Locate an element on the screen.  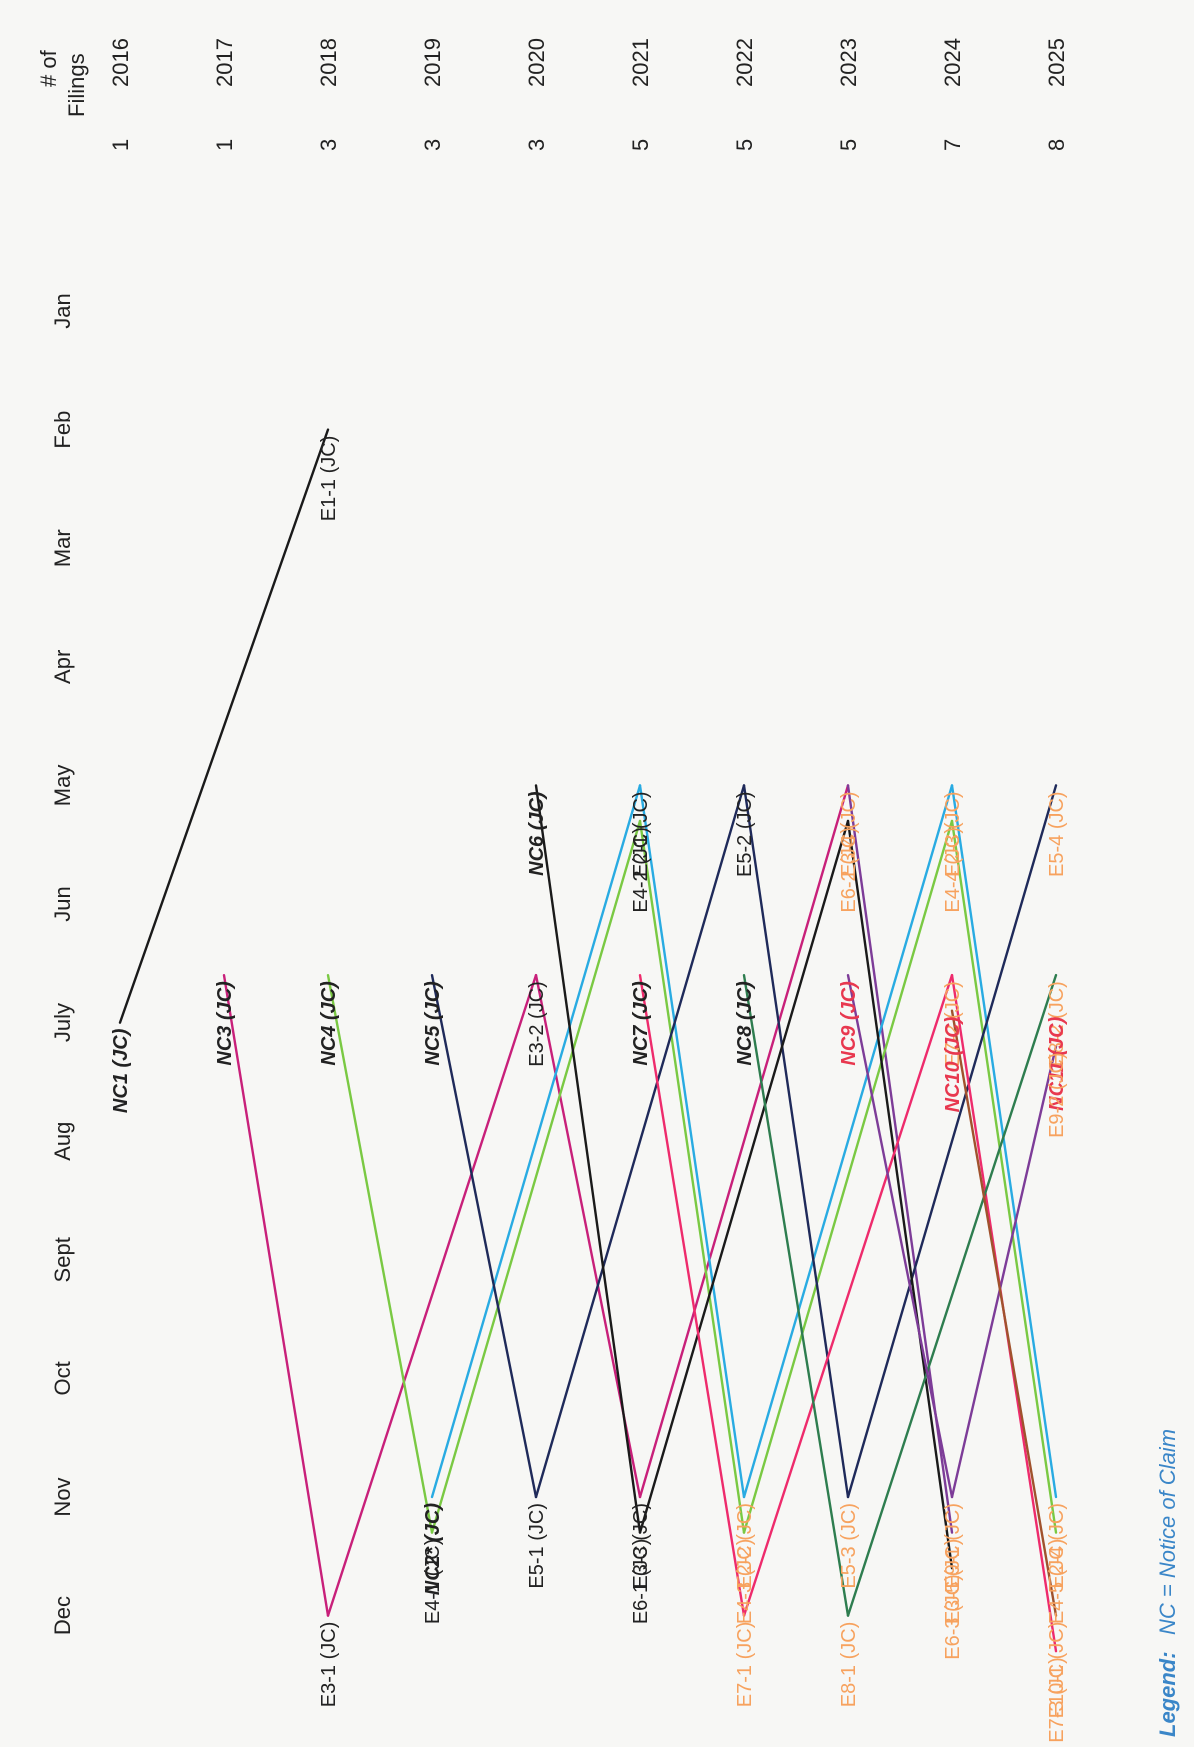
filing-label-e8-1: E8-1 (JC) is located at coordinates (849, 1665).